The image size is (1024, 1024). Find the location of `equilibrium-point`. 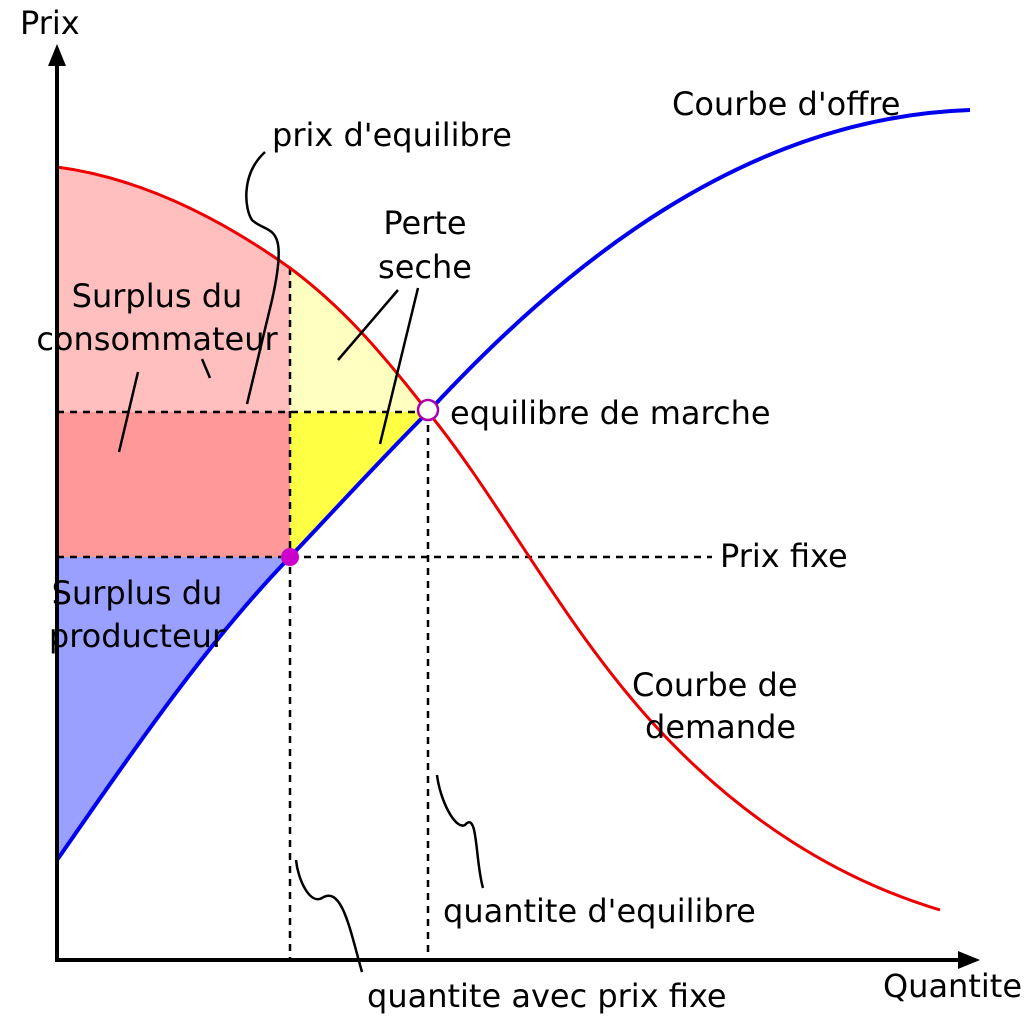

equilibrium-point is located at coordinates (428, 410).